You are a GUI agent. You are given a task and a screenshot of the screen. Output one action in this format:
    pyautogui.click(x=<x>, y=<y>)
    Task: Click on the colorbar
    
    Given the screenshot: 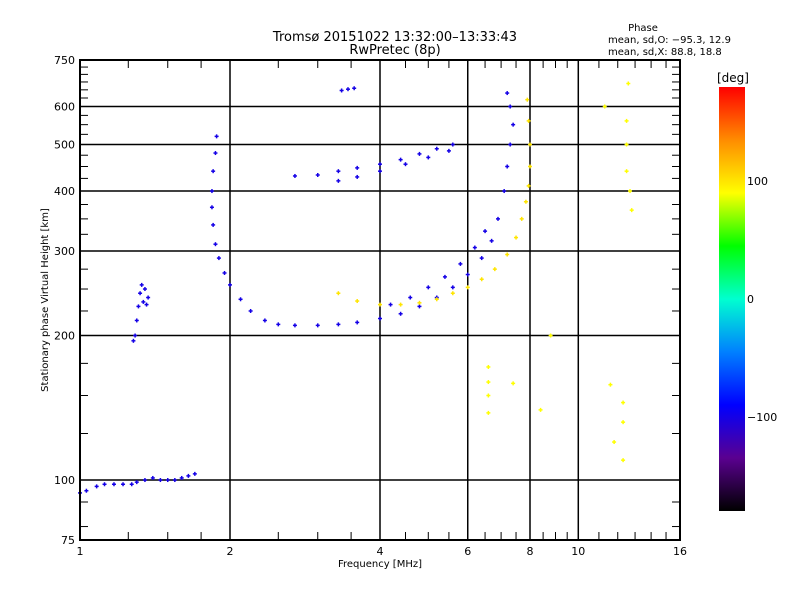 What is the action you would take?
    pyautogui.click(x=732, y=299)
    